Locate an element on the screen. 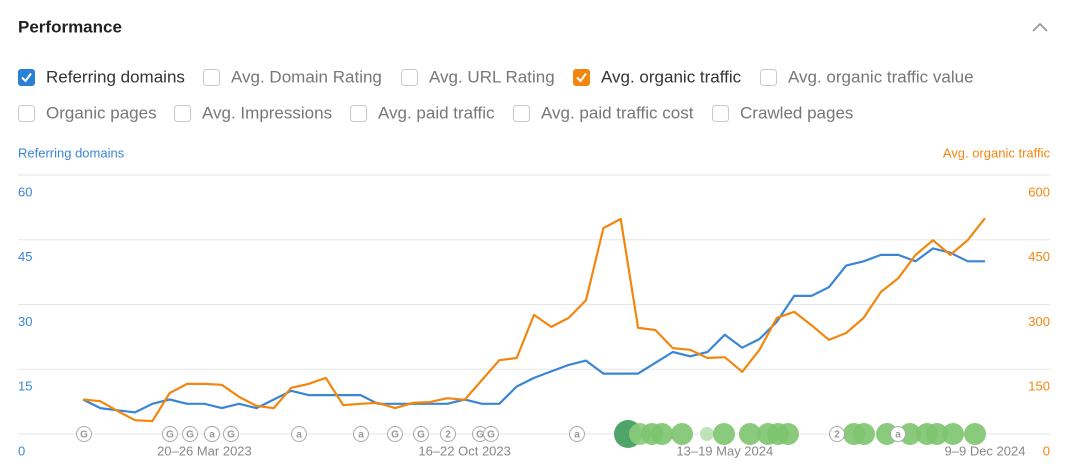 The width and height of the screenshot is (1067, 471). checkbox-label: Avg. URL Rating is located at coordinates (492, 76).